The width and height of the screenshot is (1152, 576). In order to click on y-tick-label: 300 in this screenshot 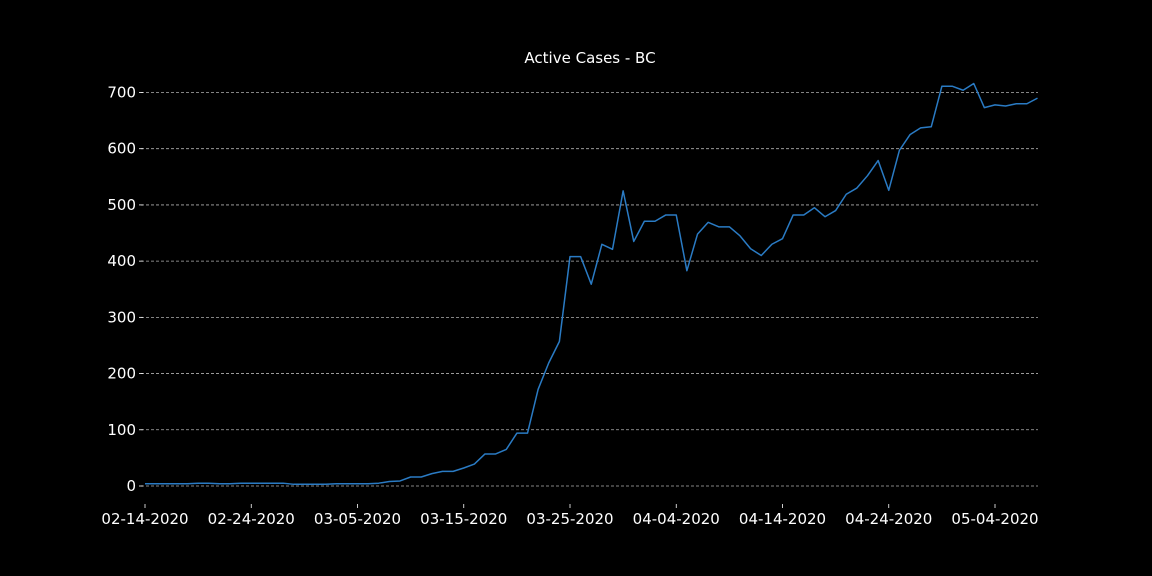, I will do `click(121, 317)`.